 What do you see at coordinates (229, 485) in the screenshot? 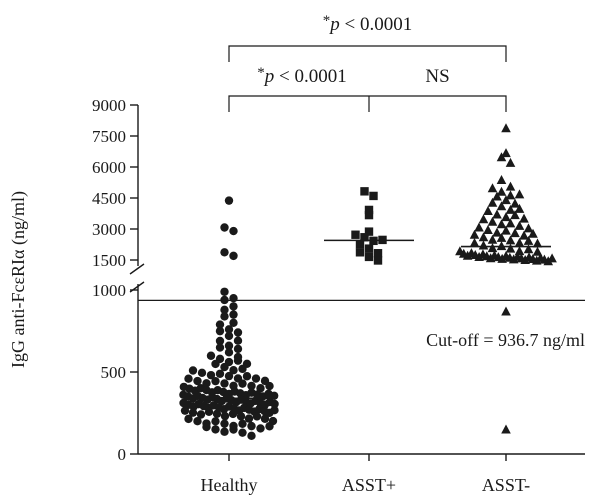
I see `x-tick-label: Healthy` at bounding box center [229, 485].